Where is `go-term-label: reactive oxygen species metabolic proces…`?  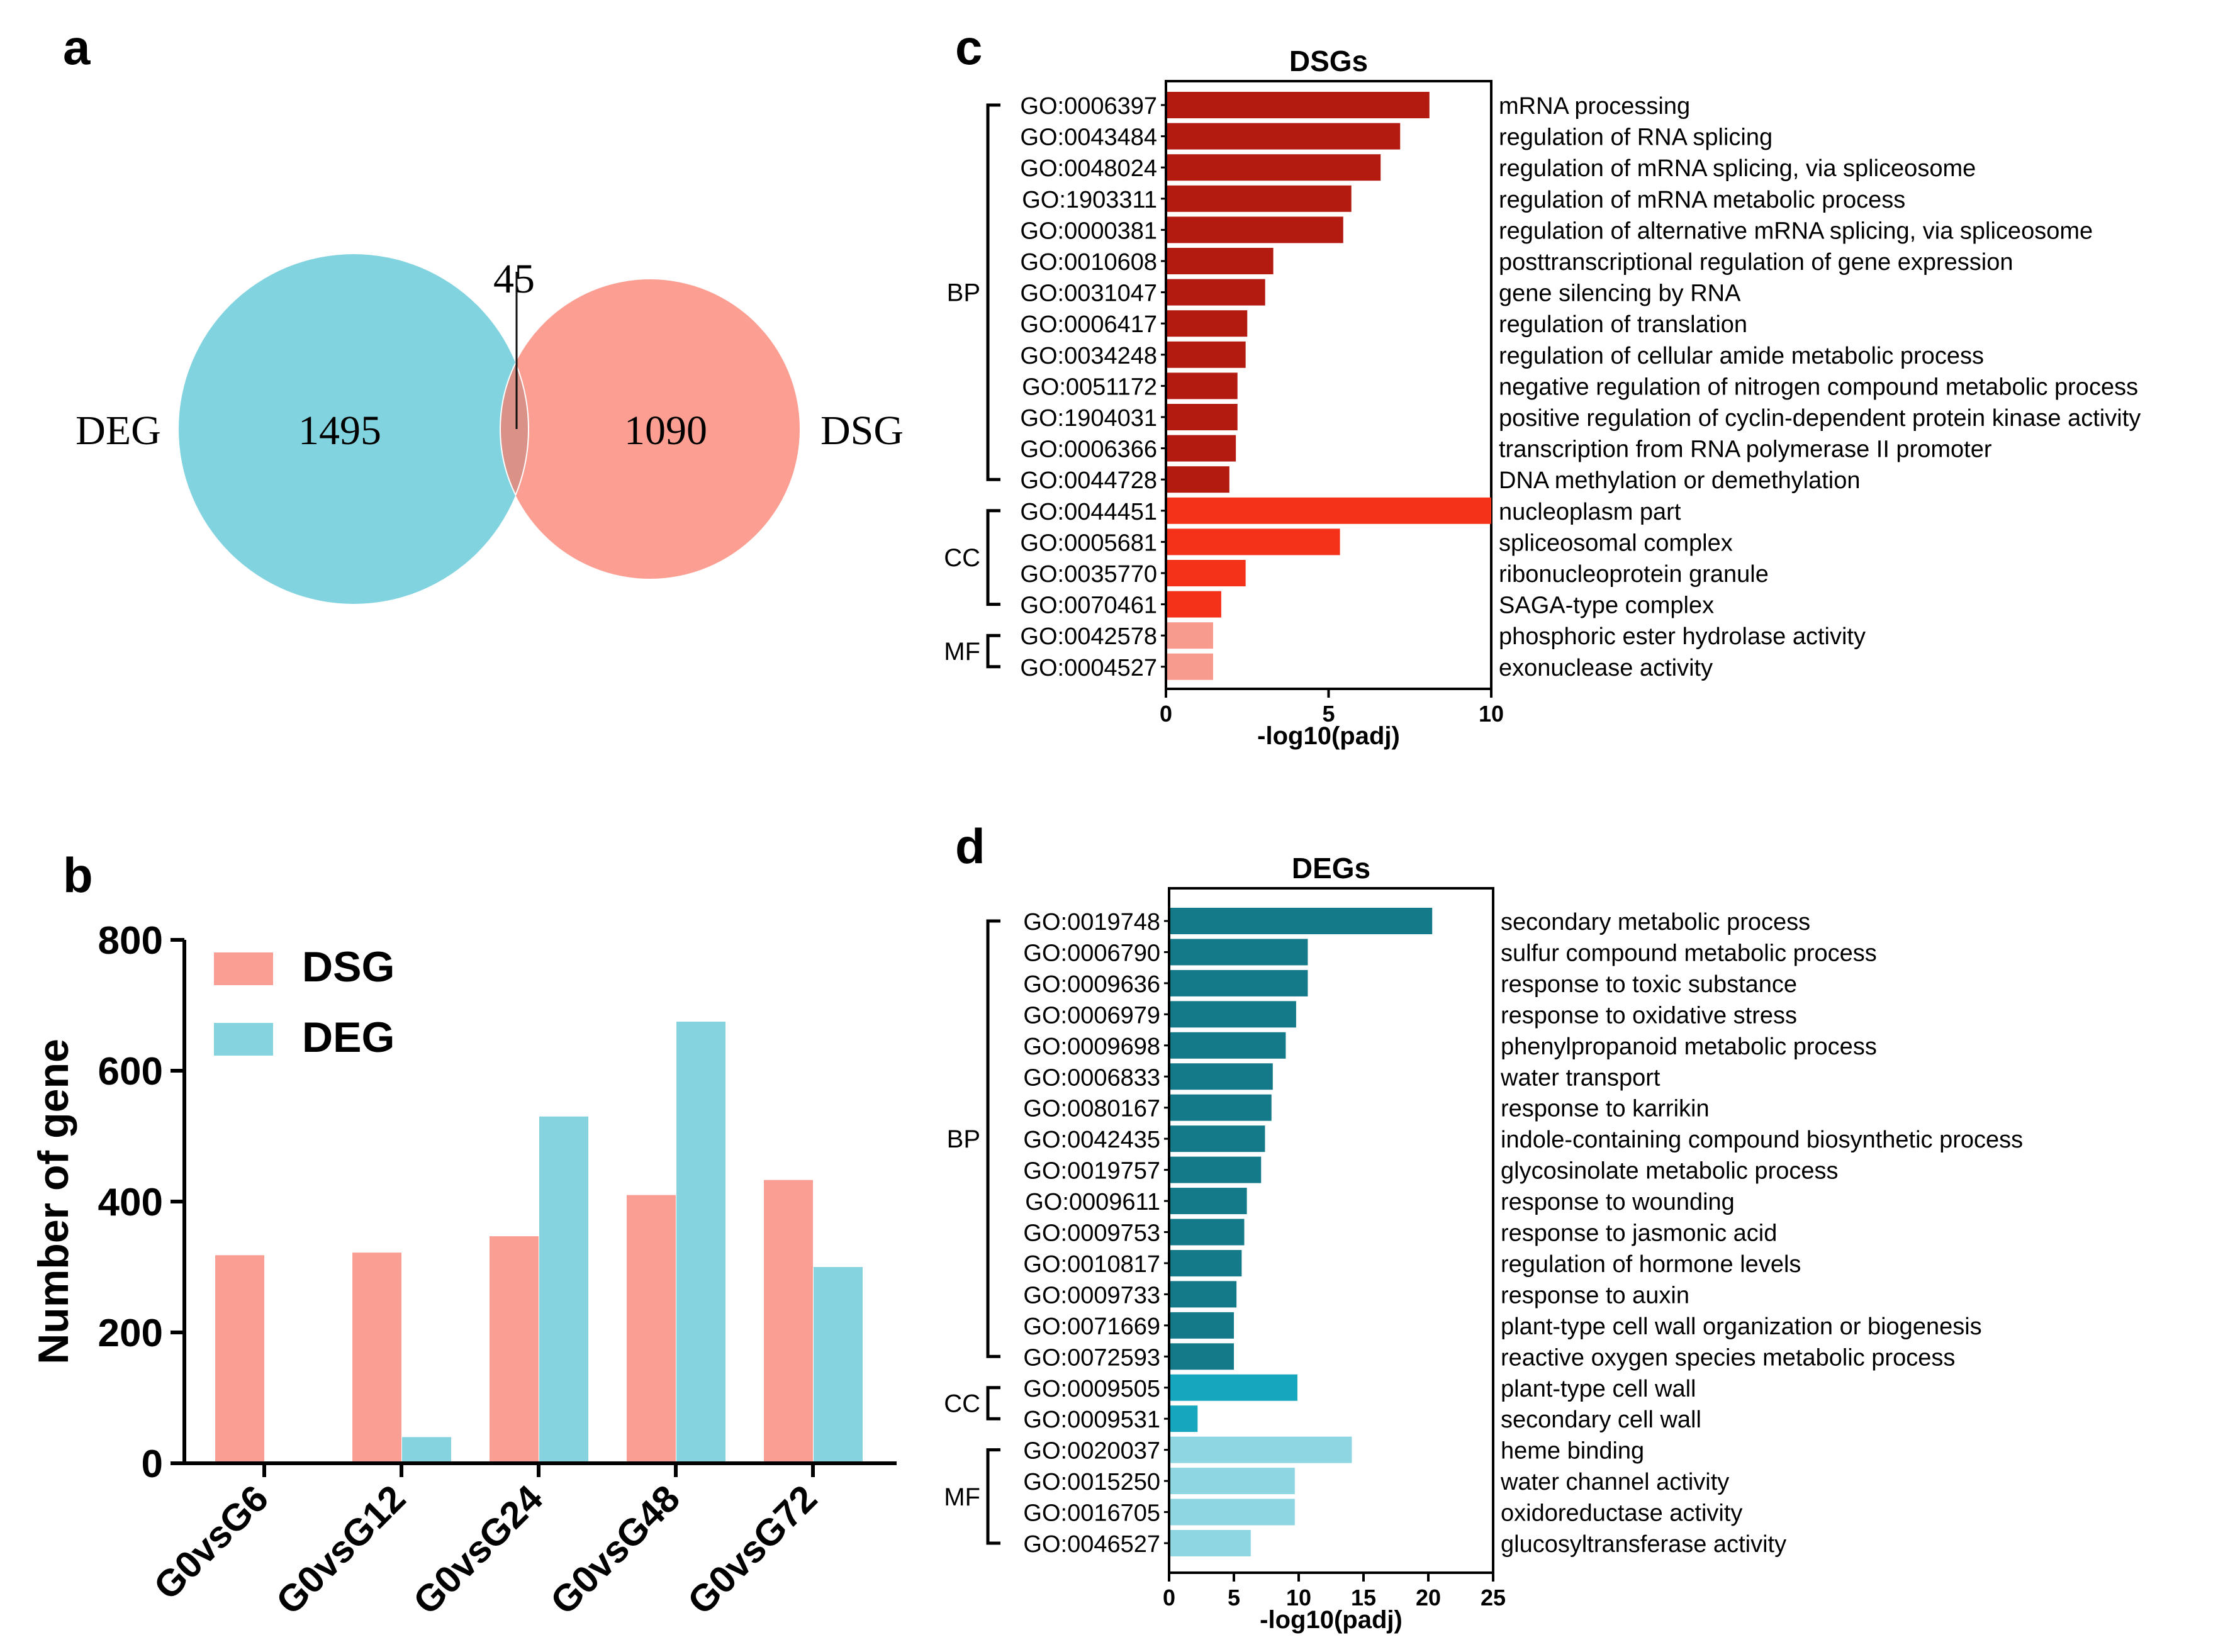 go-term-label: reactive oxygen species metabolic proces… is located at coordinates (1728, 1358).